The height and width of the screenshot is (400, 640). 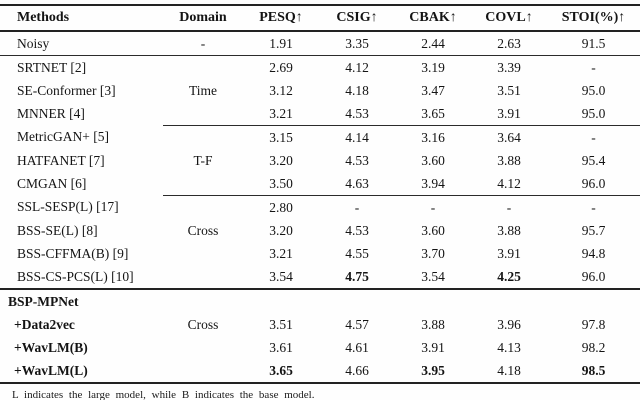 I want to click on value-cell: 3.15, so click(x=281, y=137).